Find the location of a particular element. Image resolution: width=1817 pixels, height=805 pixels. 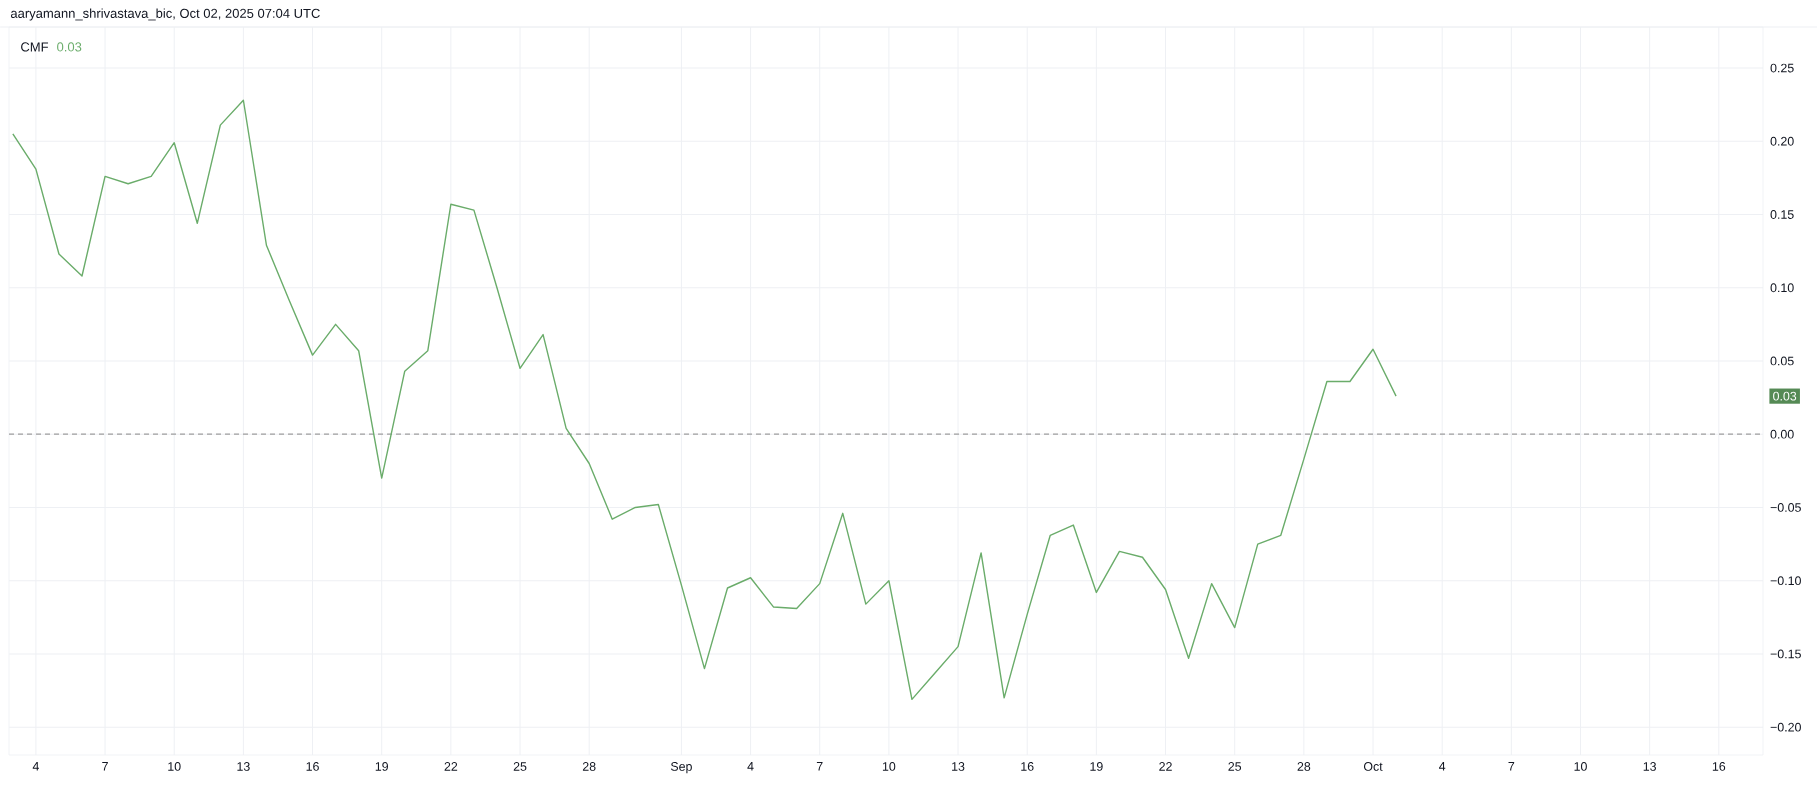

y-tick-label: 0.10 is located at coordinates (1782, 288).